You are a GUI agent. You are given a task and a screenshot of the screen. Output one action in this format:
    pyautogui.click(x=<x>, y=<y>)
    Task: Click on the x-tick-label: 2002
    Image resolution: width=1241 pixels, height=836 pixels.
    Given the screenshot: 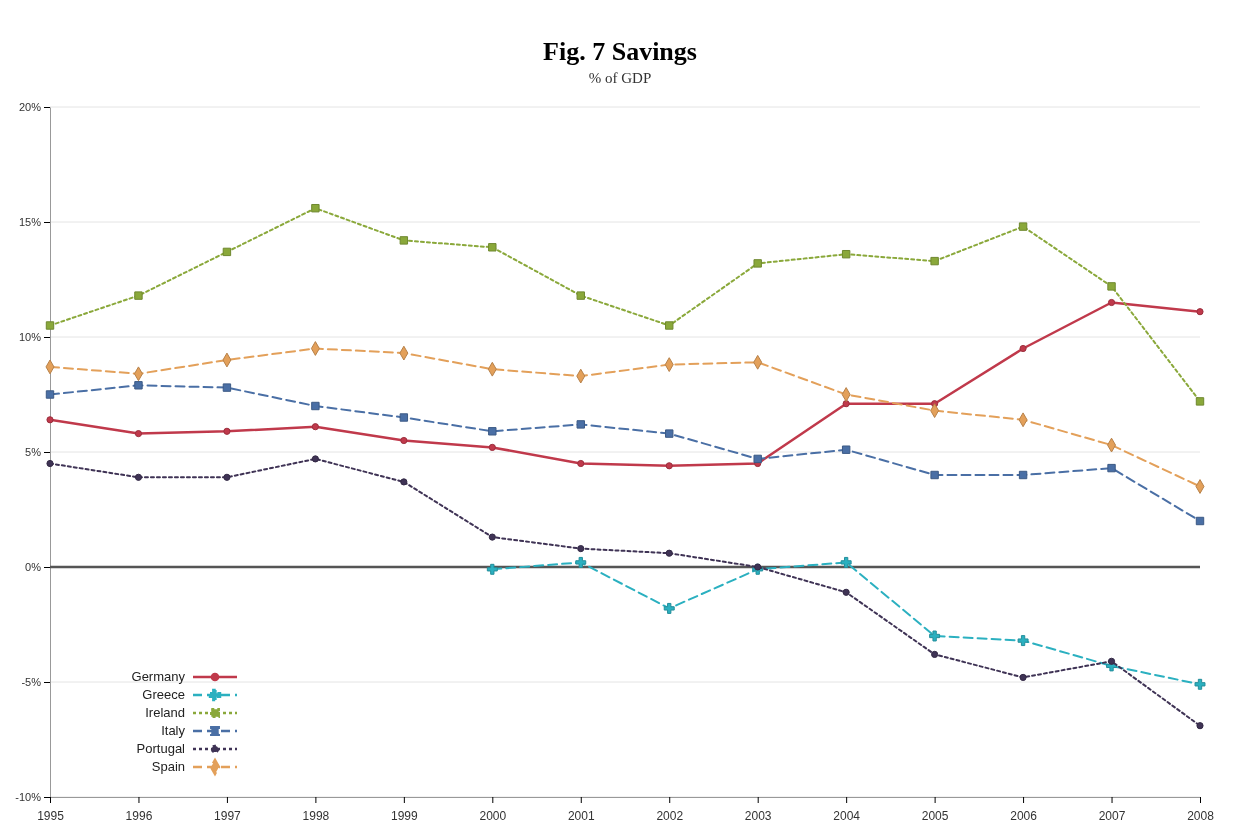 What is the action you would take?
    pyautogui.click(x=670, y=816)
    